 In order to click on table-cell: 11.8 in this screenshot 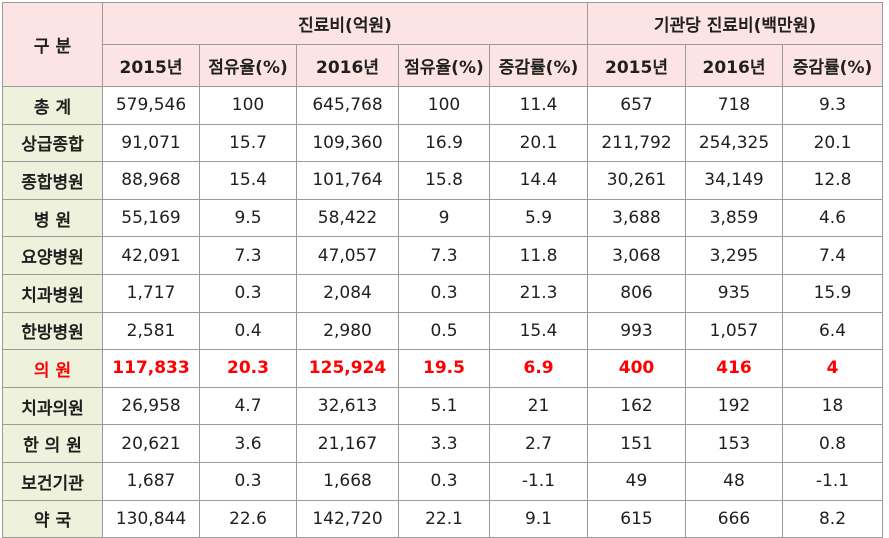, I will do `click(538, 255)`.